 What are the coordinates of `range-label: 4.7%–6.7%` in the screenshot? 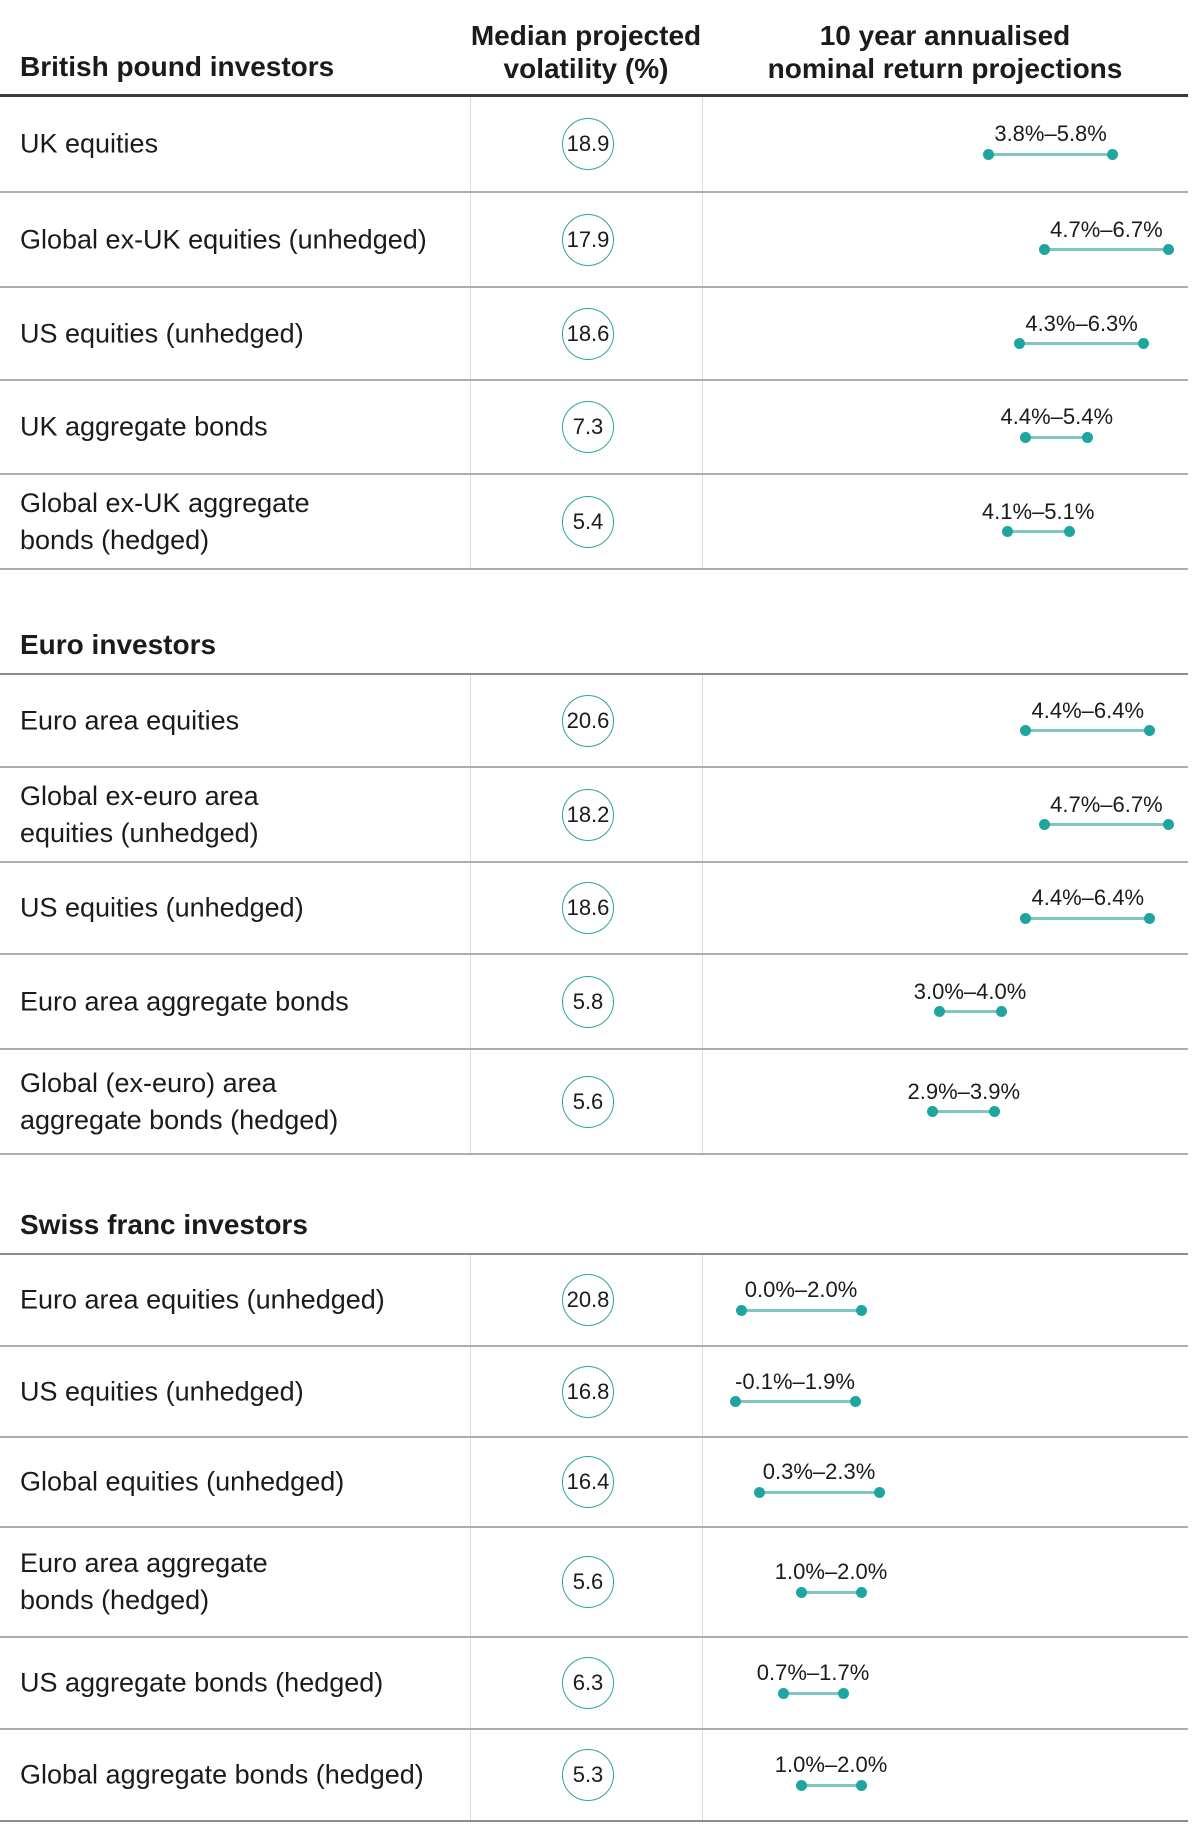 It's located at (1106, 229).